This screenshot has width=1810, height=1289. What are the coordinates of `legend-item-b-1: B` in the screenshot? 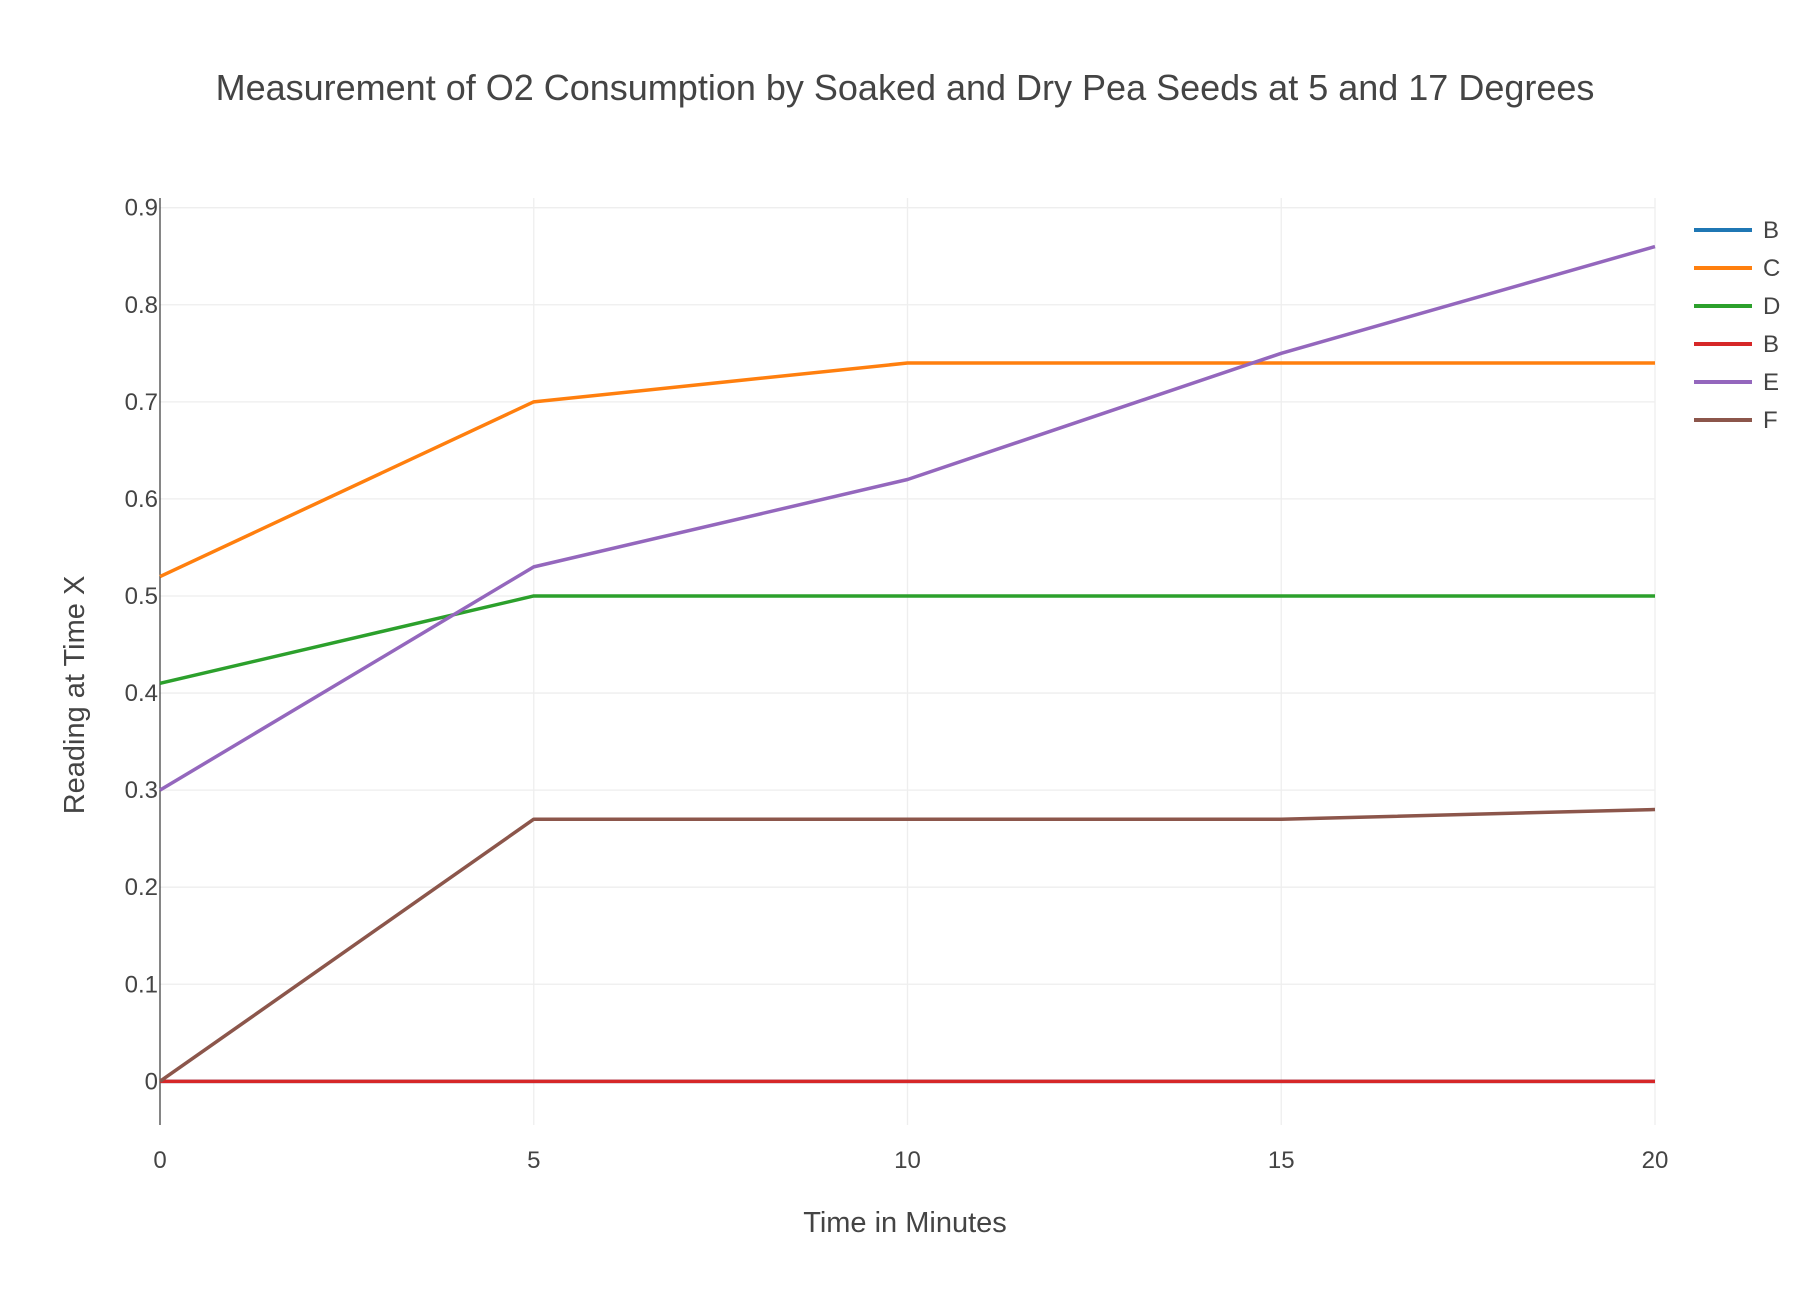 It's located at (1736, 230).